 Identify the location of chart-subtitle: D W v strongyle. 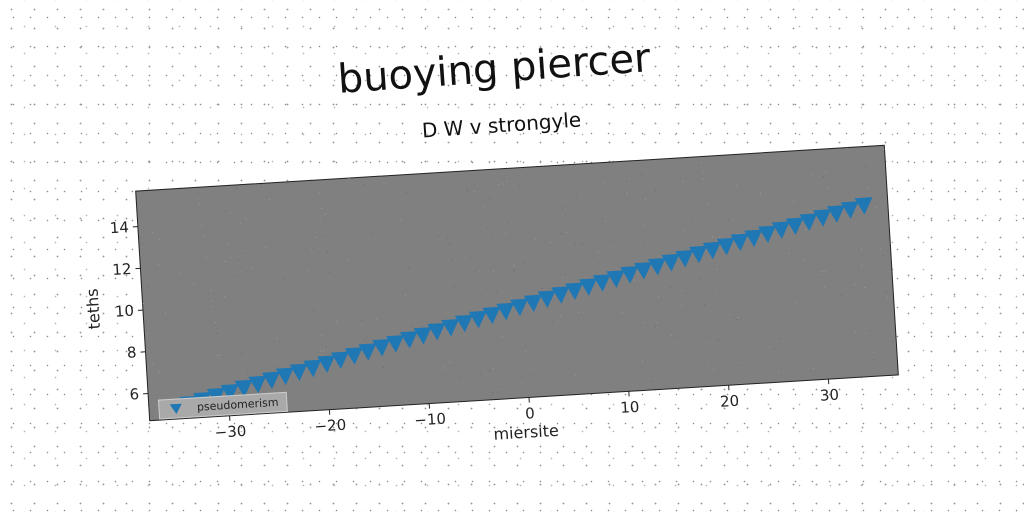
(501, 124).